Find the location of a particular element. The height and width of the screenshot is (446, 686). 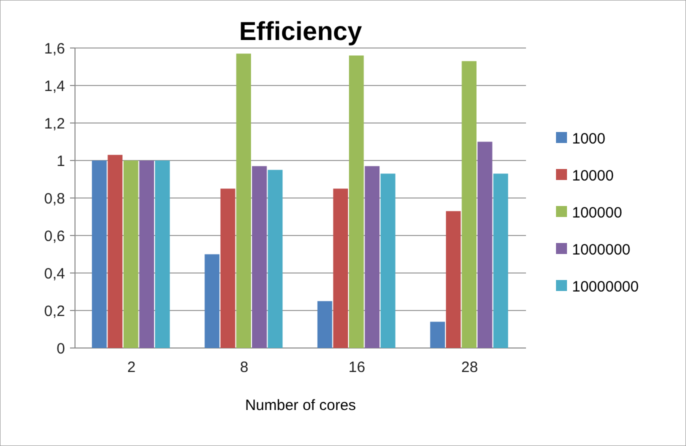

x-tick-label: 2 is located at coordinates (131, 367).